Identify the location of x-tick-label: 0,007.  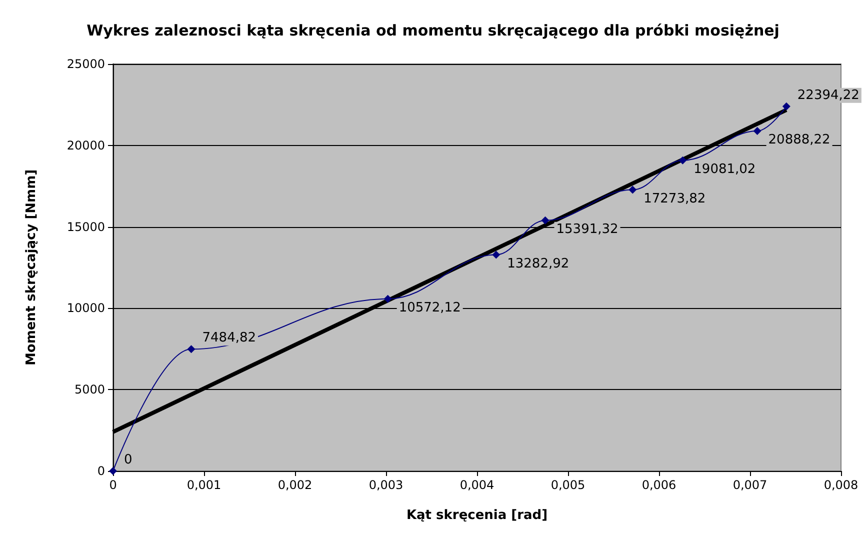
(750, 485).